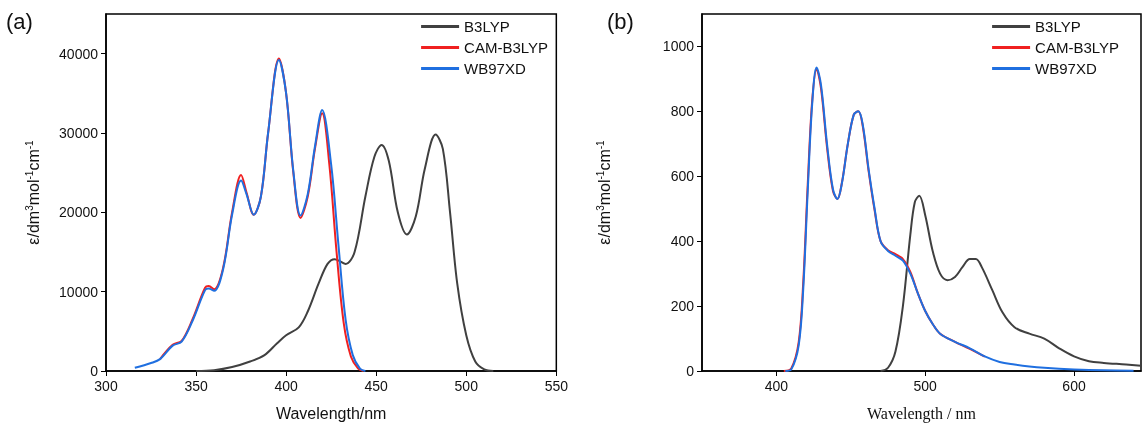 This screenshot has width=1142, height=429. What do you see at coordinates (79, 212) in the screenshot?
I see `y-tick-label: 20000` at bounding box center [79, 212].